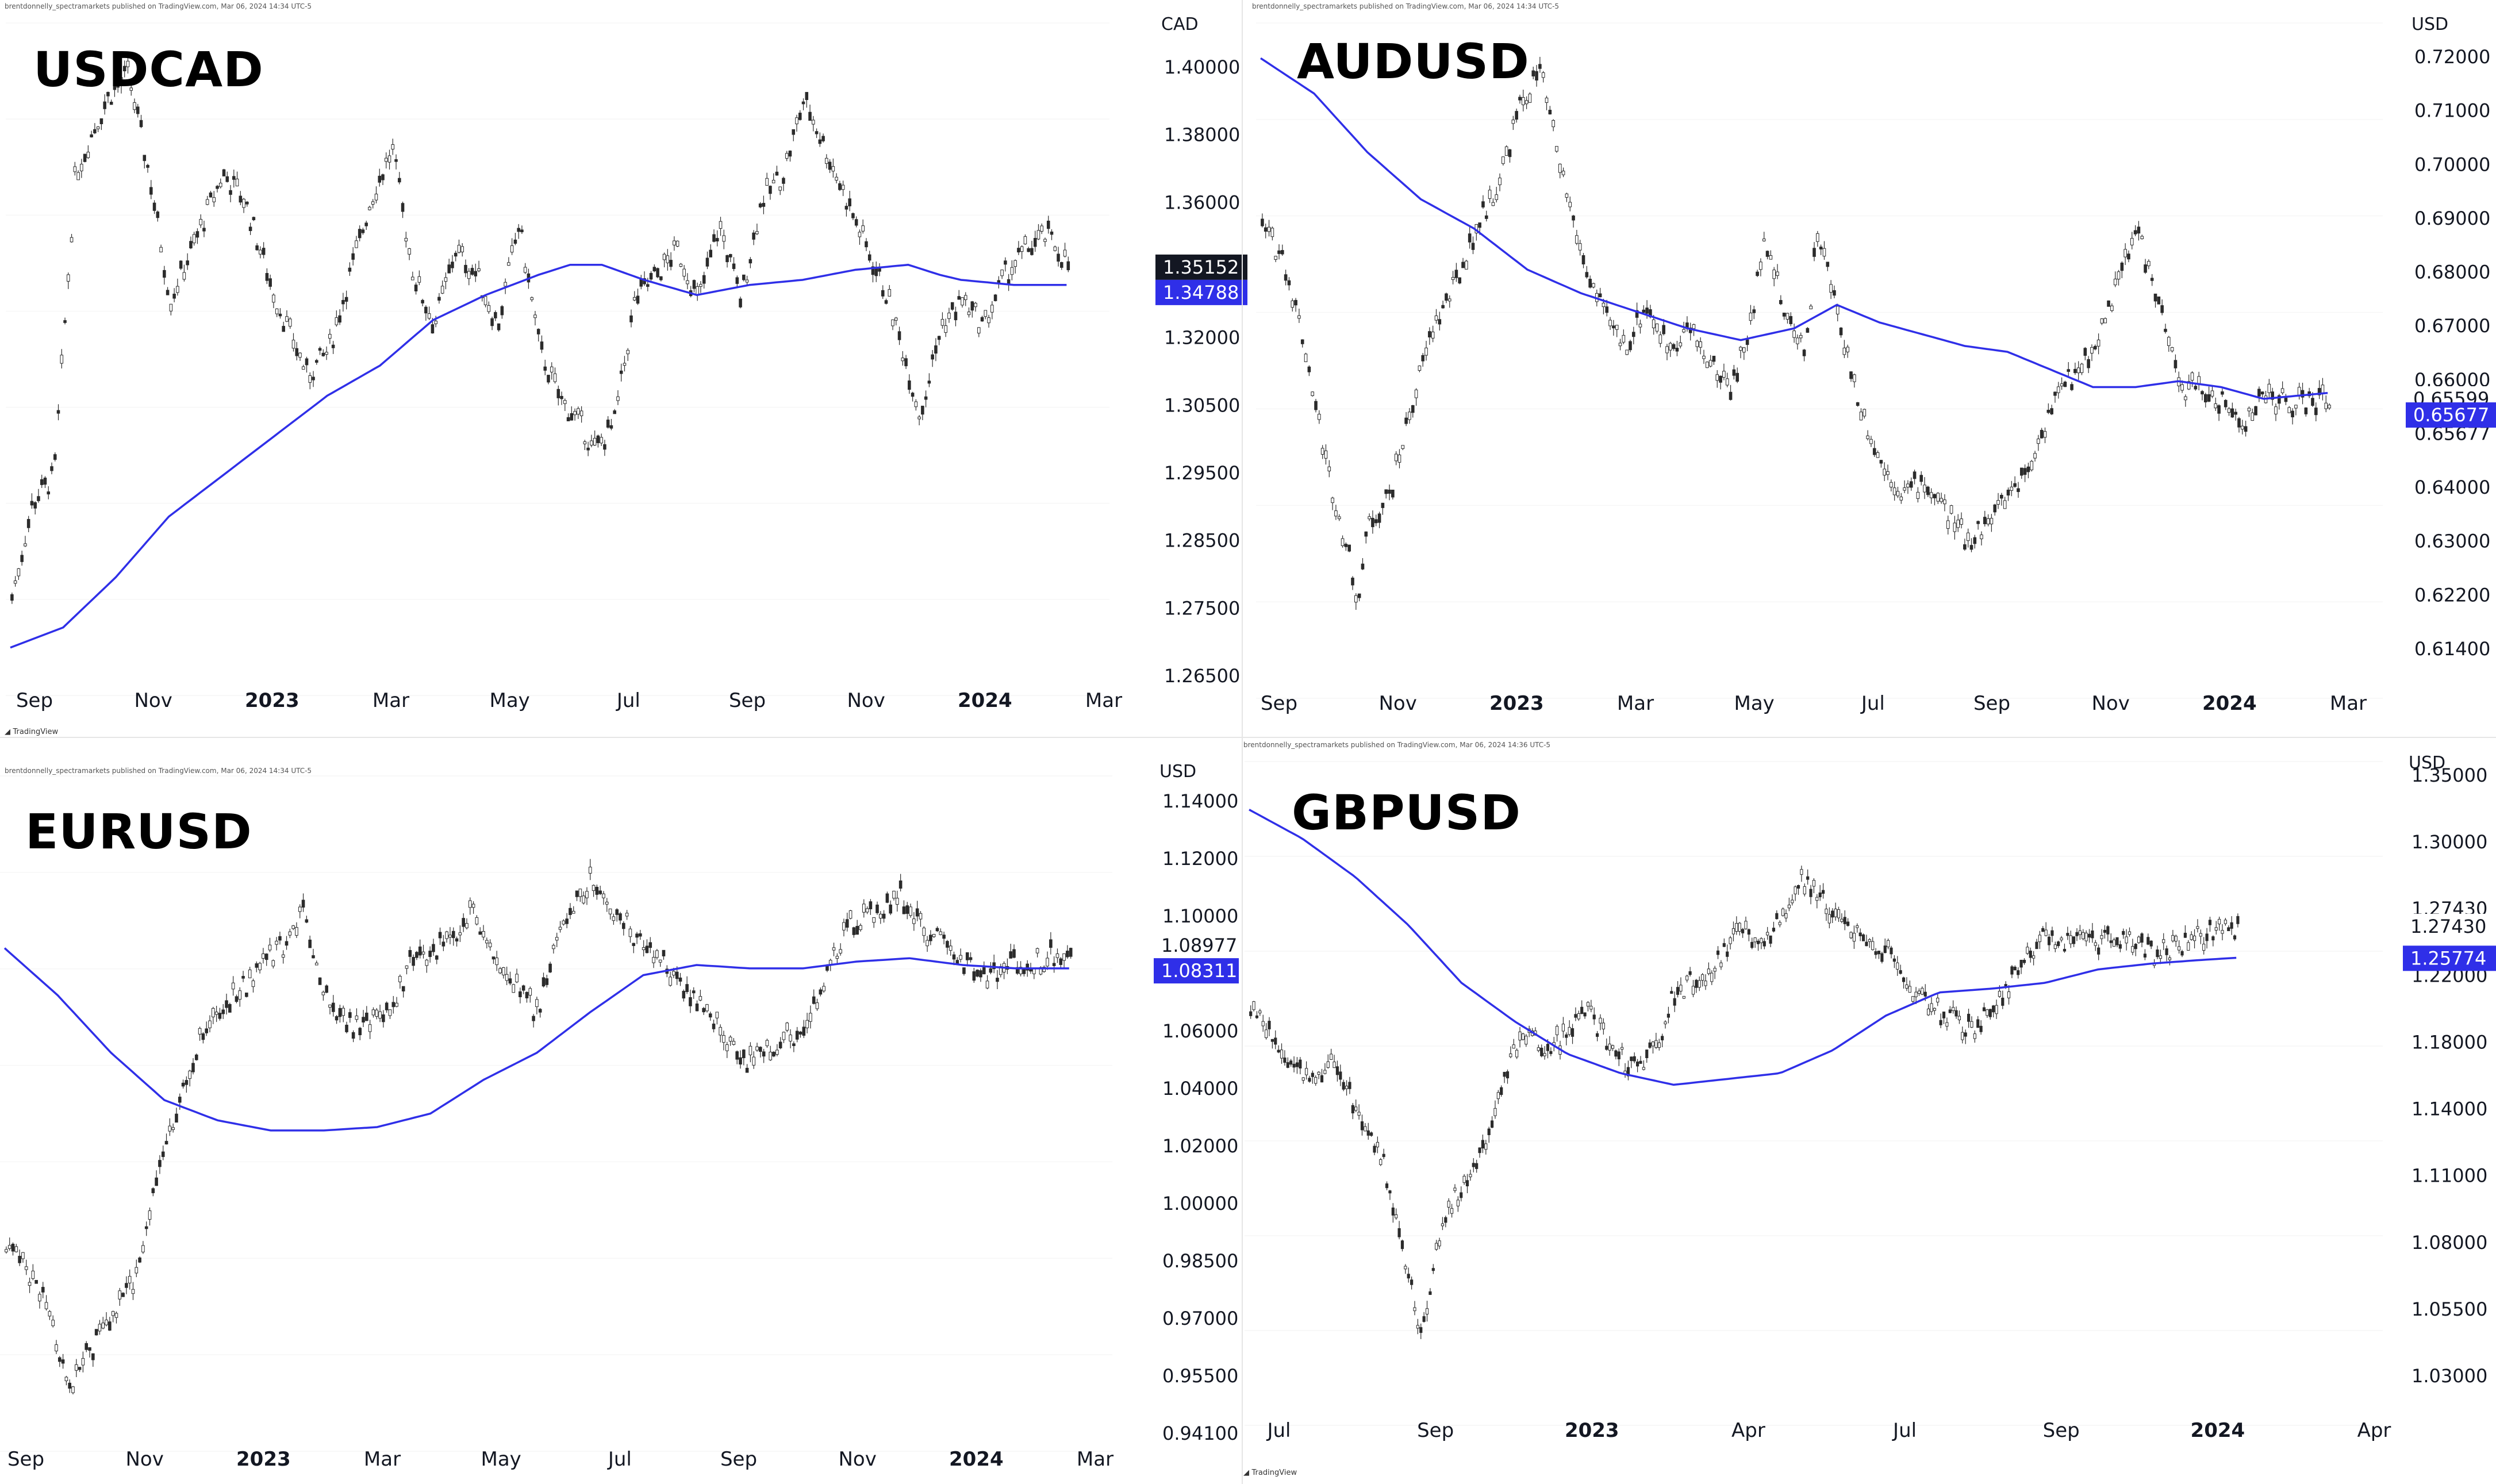  What do you see at coordinates (2061, 1430) in the screenshot?
I see `x-tick-label: Sep` at bounding box center [2061, 1430].